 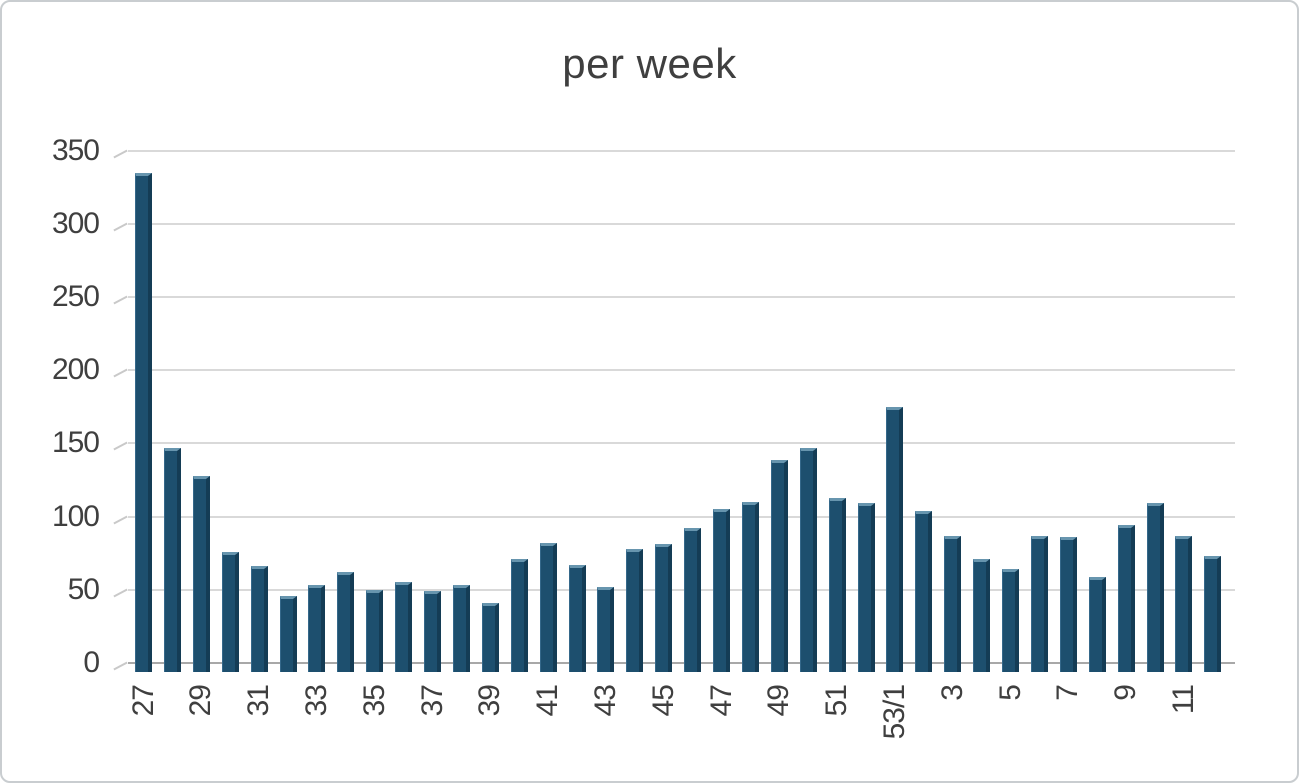 I want to click on x-axis-label-3: 3, so click(x=952, y=693).